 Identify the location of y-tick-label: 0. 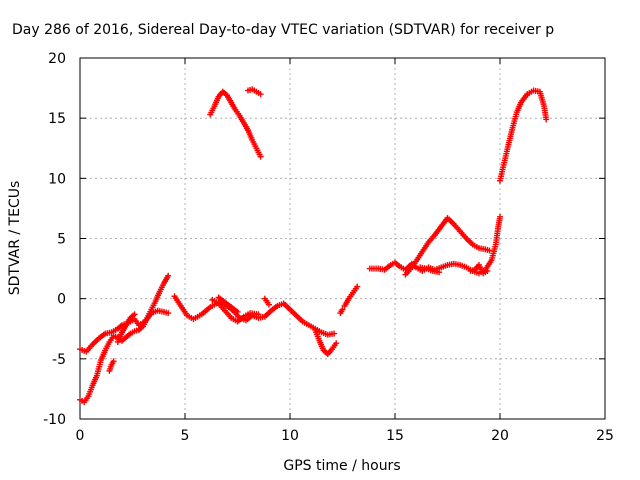
(61, 300).